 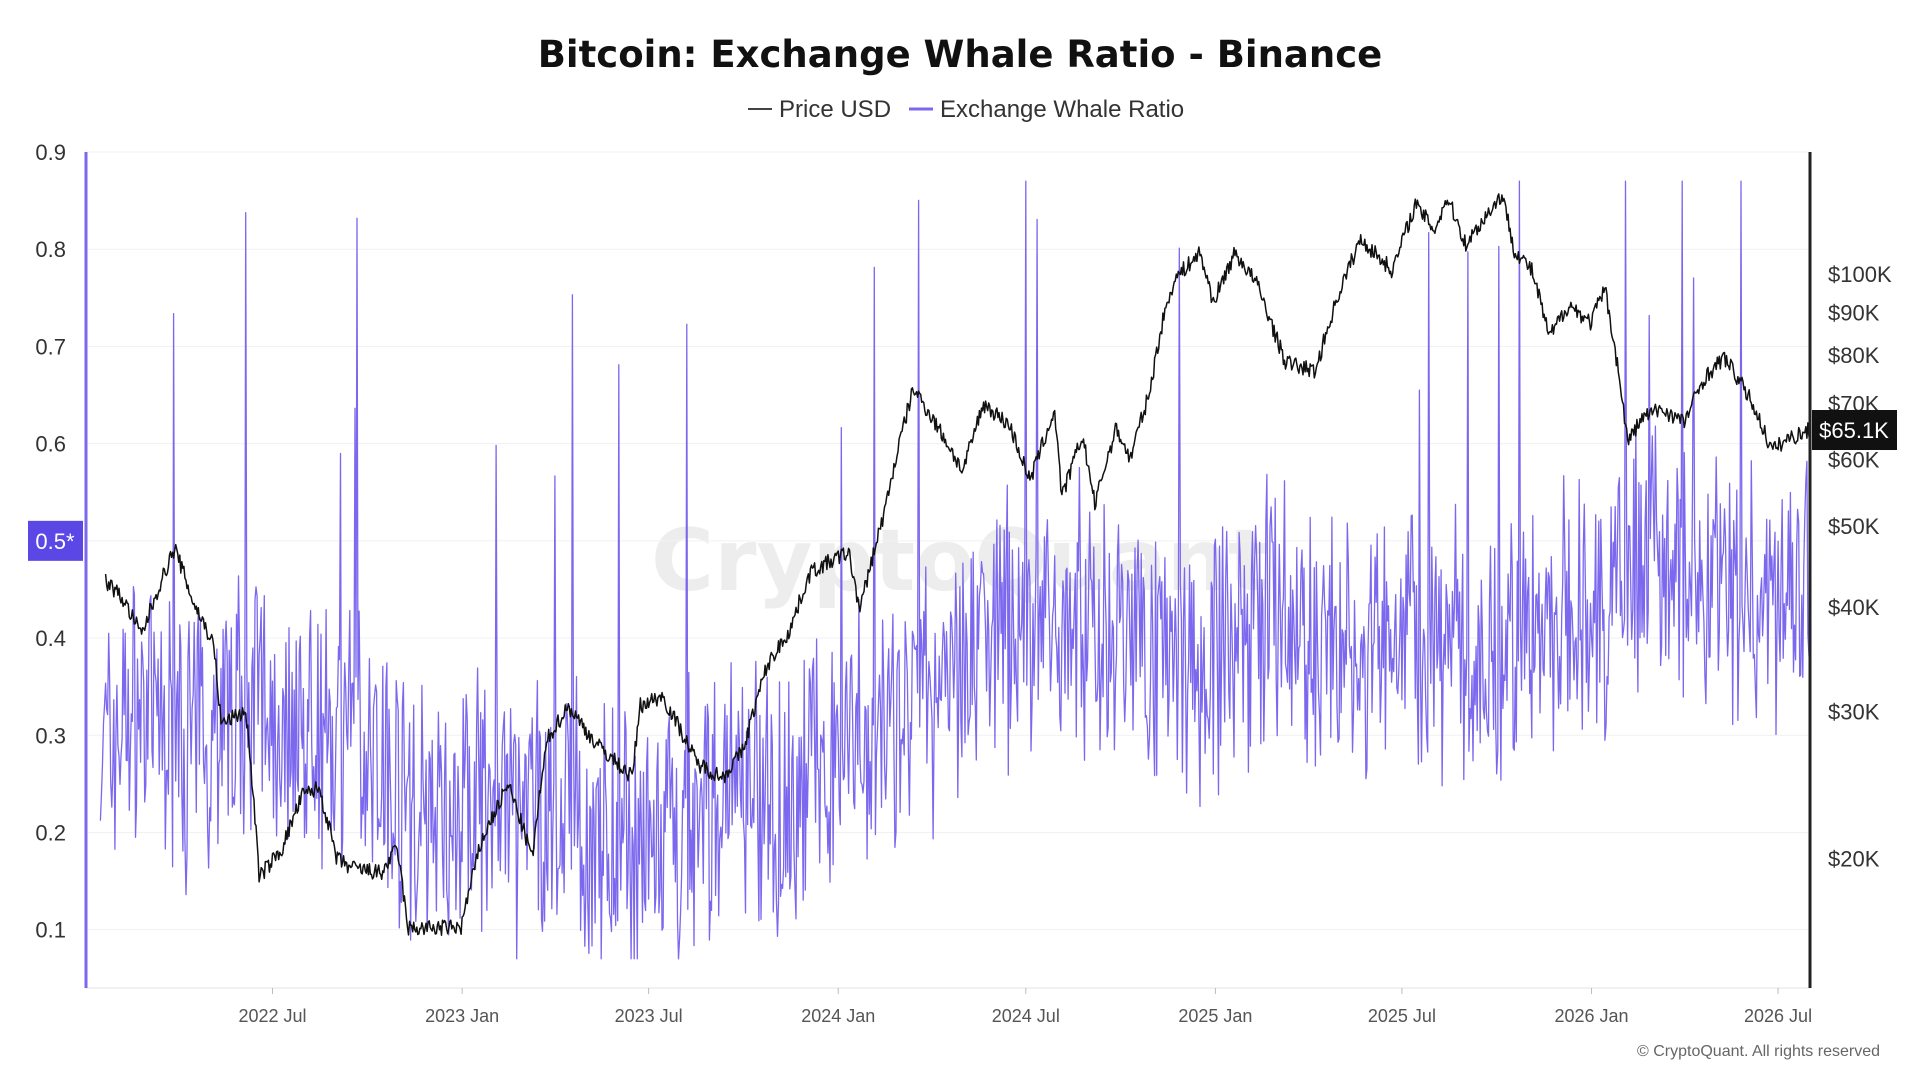 What do you see at coordinates (1402, 1016) in the screenshot?
I see `x-axis-tick-label: 2025 Jul` at bounding box center [1402, 1016].